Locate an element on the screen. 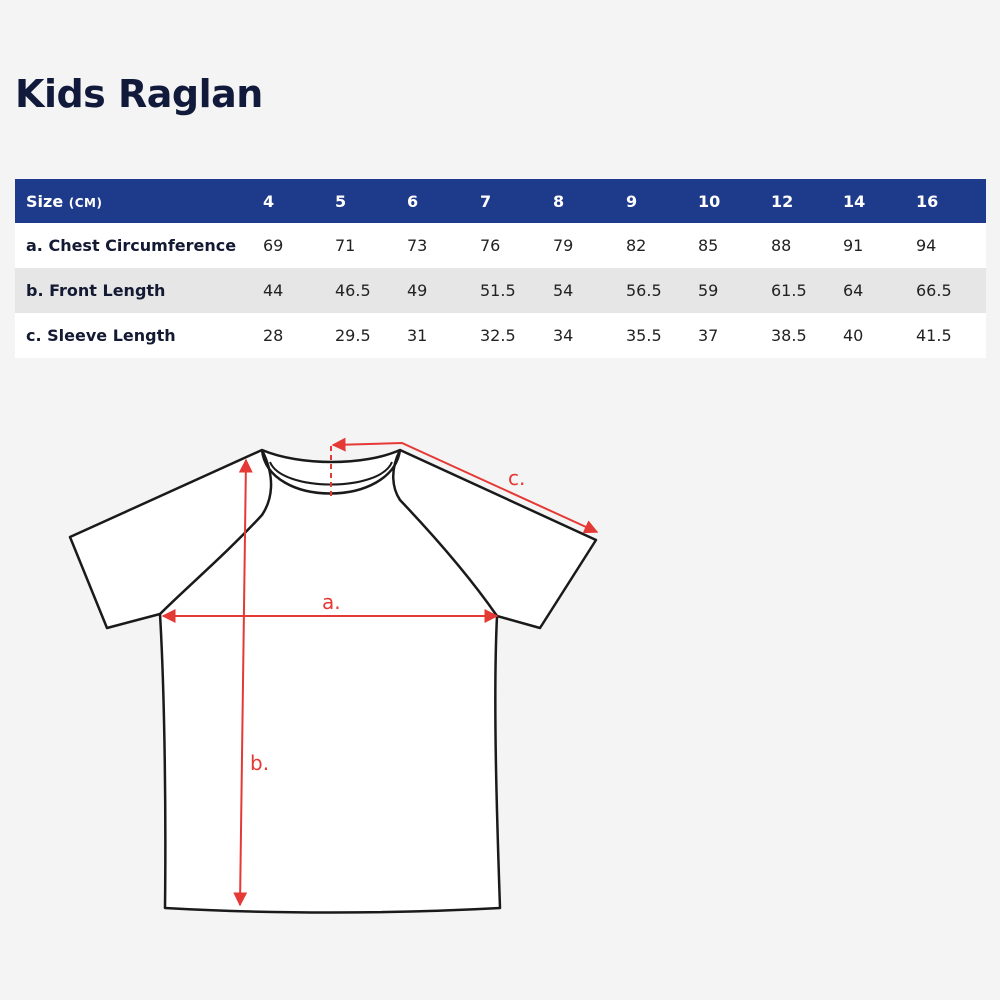  table-cell: 49 is located at coordinates (443, 290).